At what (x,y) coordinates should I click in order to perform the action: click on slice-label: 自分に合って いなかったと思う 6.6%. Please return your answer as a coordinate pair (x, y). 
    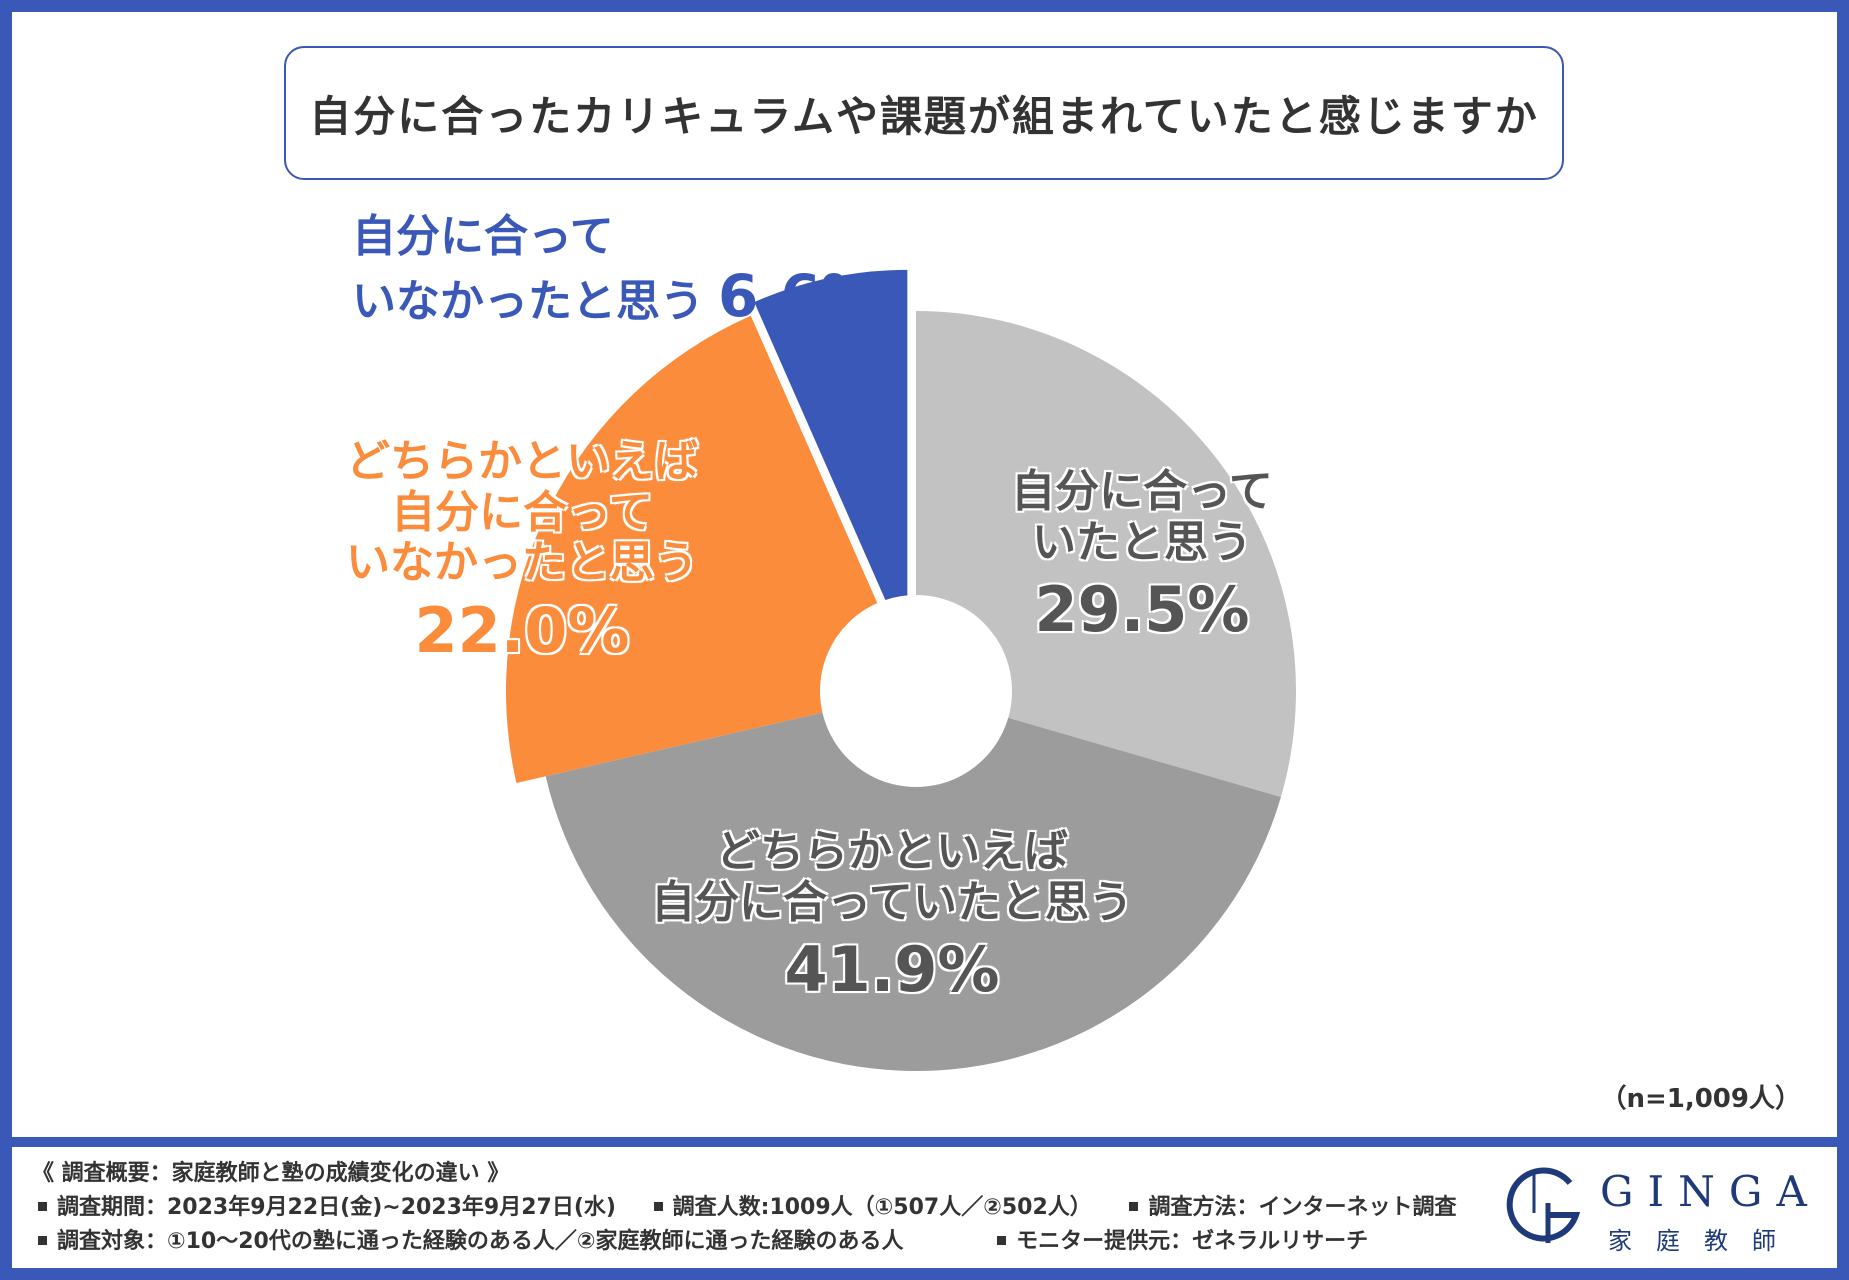
    Looking at the image, I should click on (642, 270).